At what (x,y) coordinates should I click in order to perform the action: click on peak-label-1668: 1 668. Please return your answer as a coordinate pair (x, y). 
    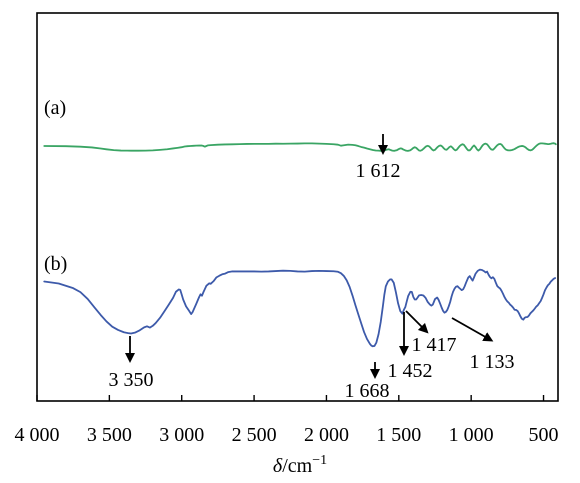
    Looking at the image, I should click on (367, 391).